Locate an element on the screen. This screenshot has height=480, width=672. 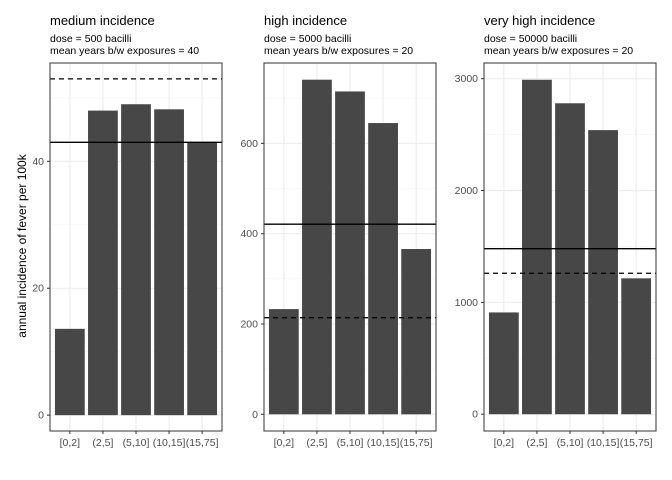
y-tick-label: 2000 is located at coordinates (467, 191).